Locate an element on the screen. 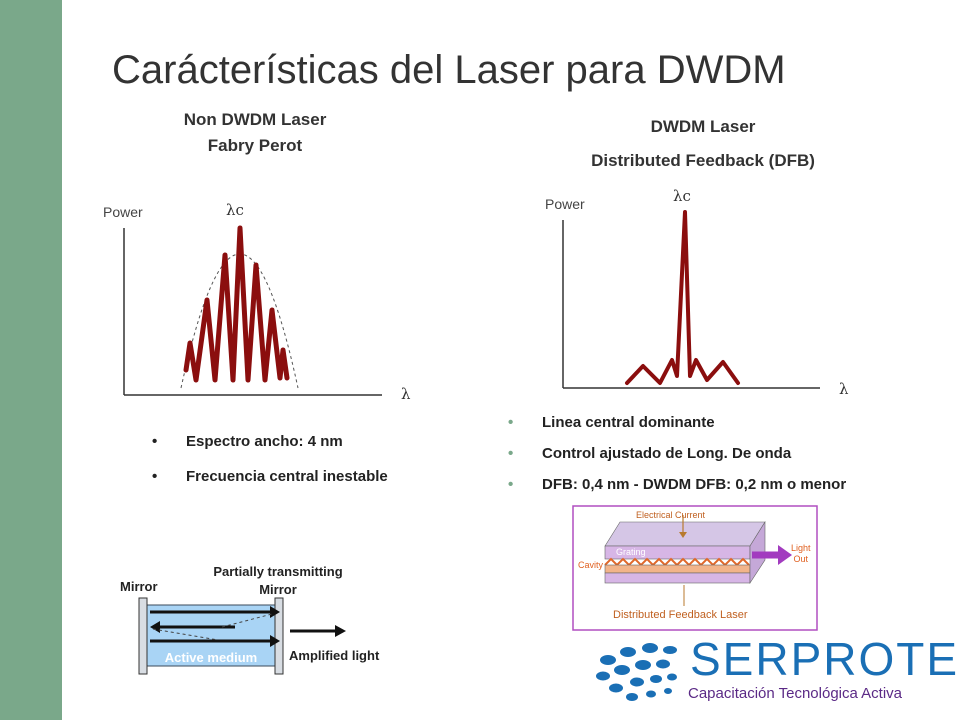 The image size is (960, 720). logo-tagline: Capacitación Tecnológica Activa is located at coordinates (795, 693).